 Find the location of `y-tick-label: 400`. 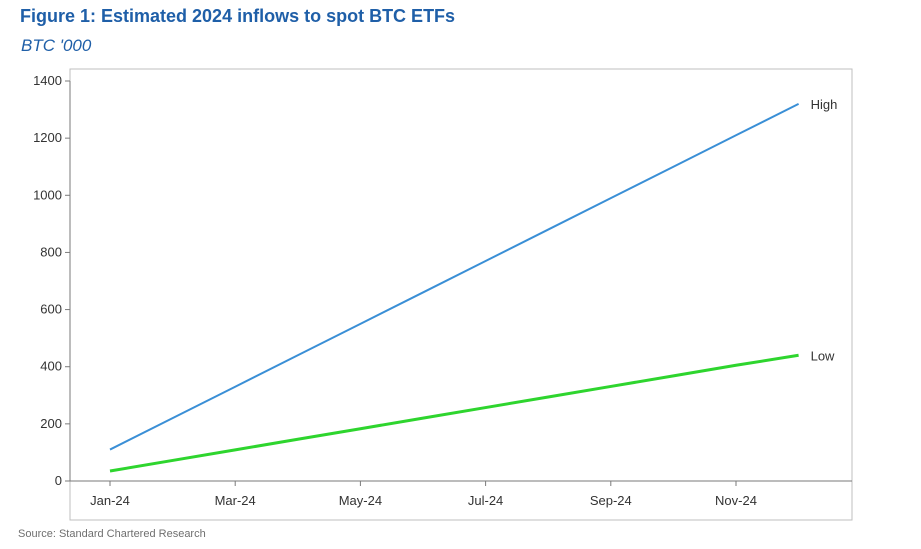

y-tick-label: 400 is located at coordinates (51, 366).